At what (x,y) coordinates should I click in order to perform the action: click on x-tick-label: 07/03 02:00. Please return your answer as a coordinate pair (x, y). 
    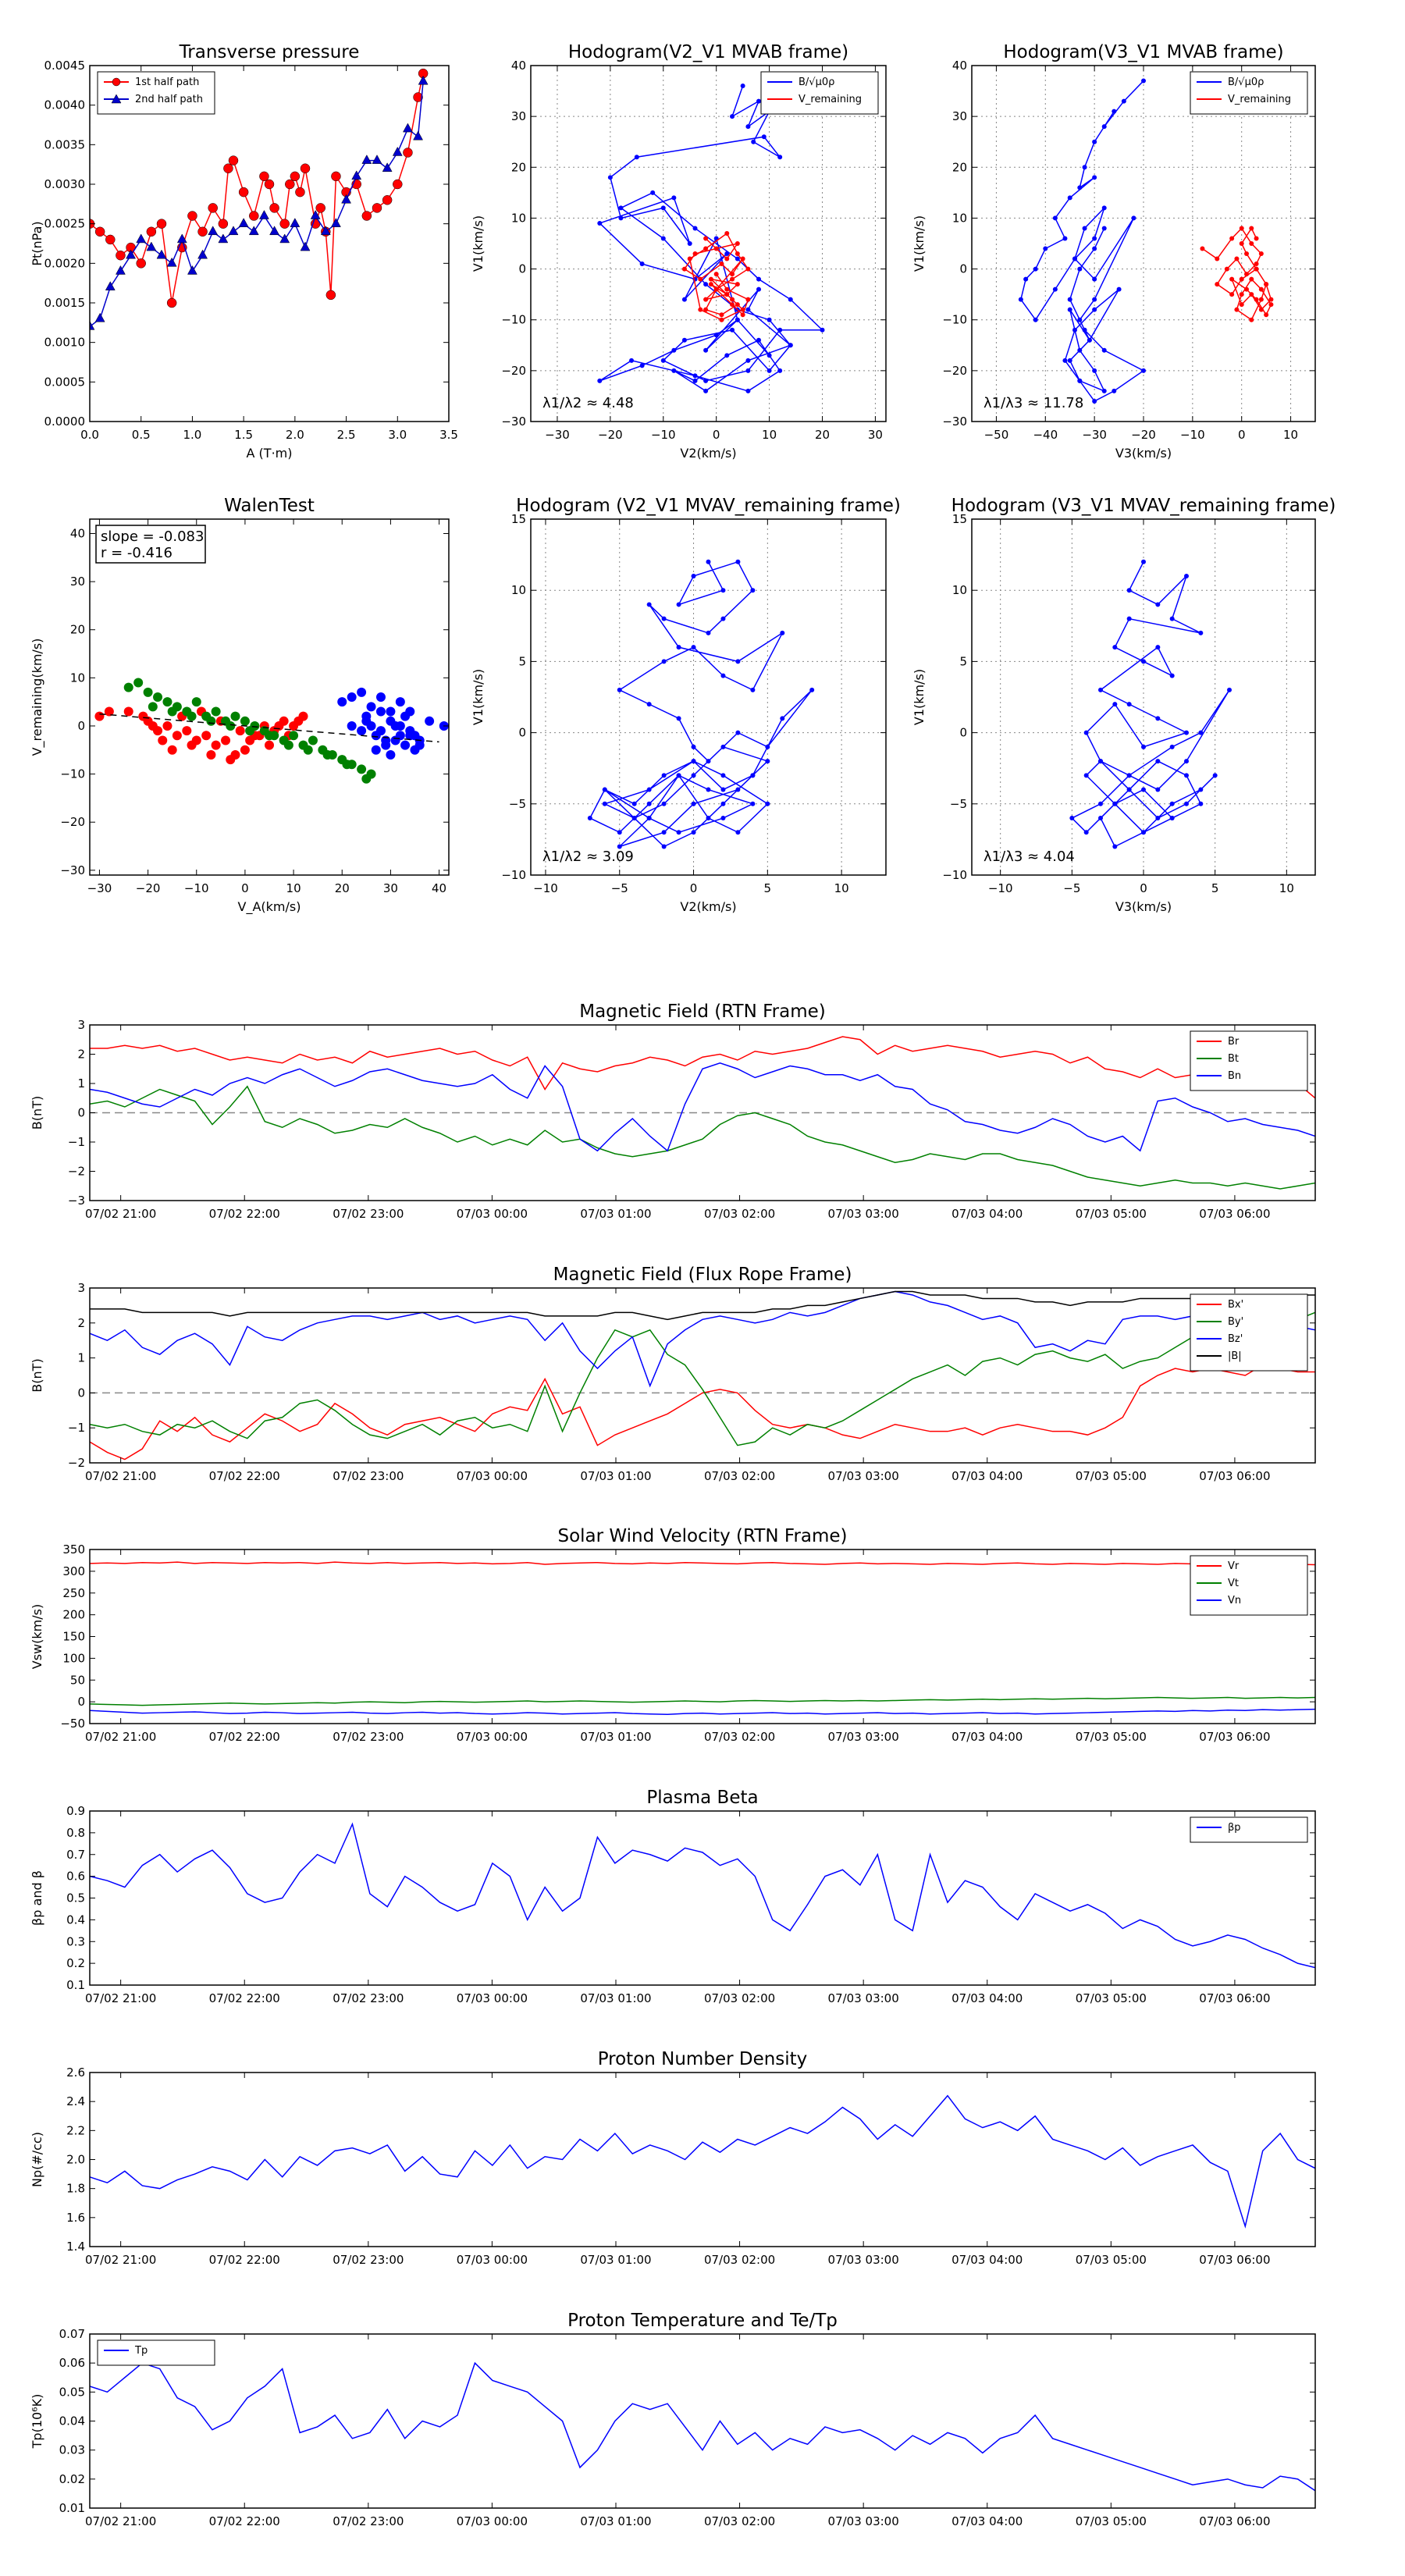
    Looking at the image, I should click on (740, 2260).